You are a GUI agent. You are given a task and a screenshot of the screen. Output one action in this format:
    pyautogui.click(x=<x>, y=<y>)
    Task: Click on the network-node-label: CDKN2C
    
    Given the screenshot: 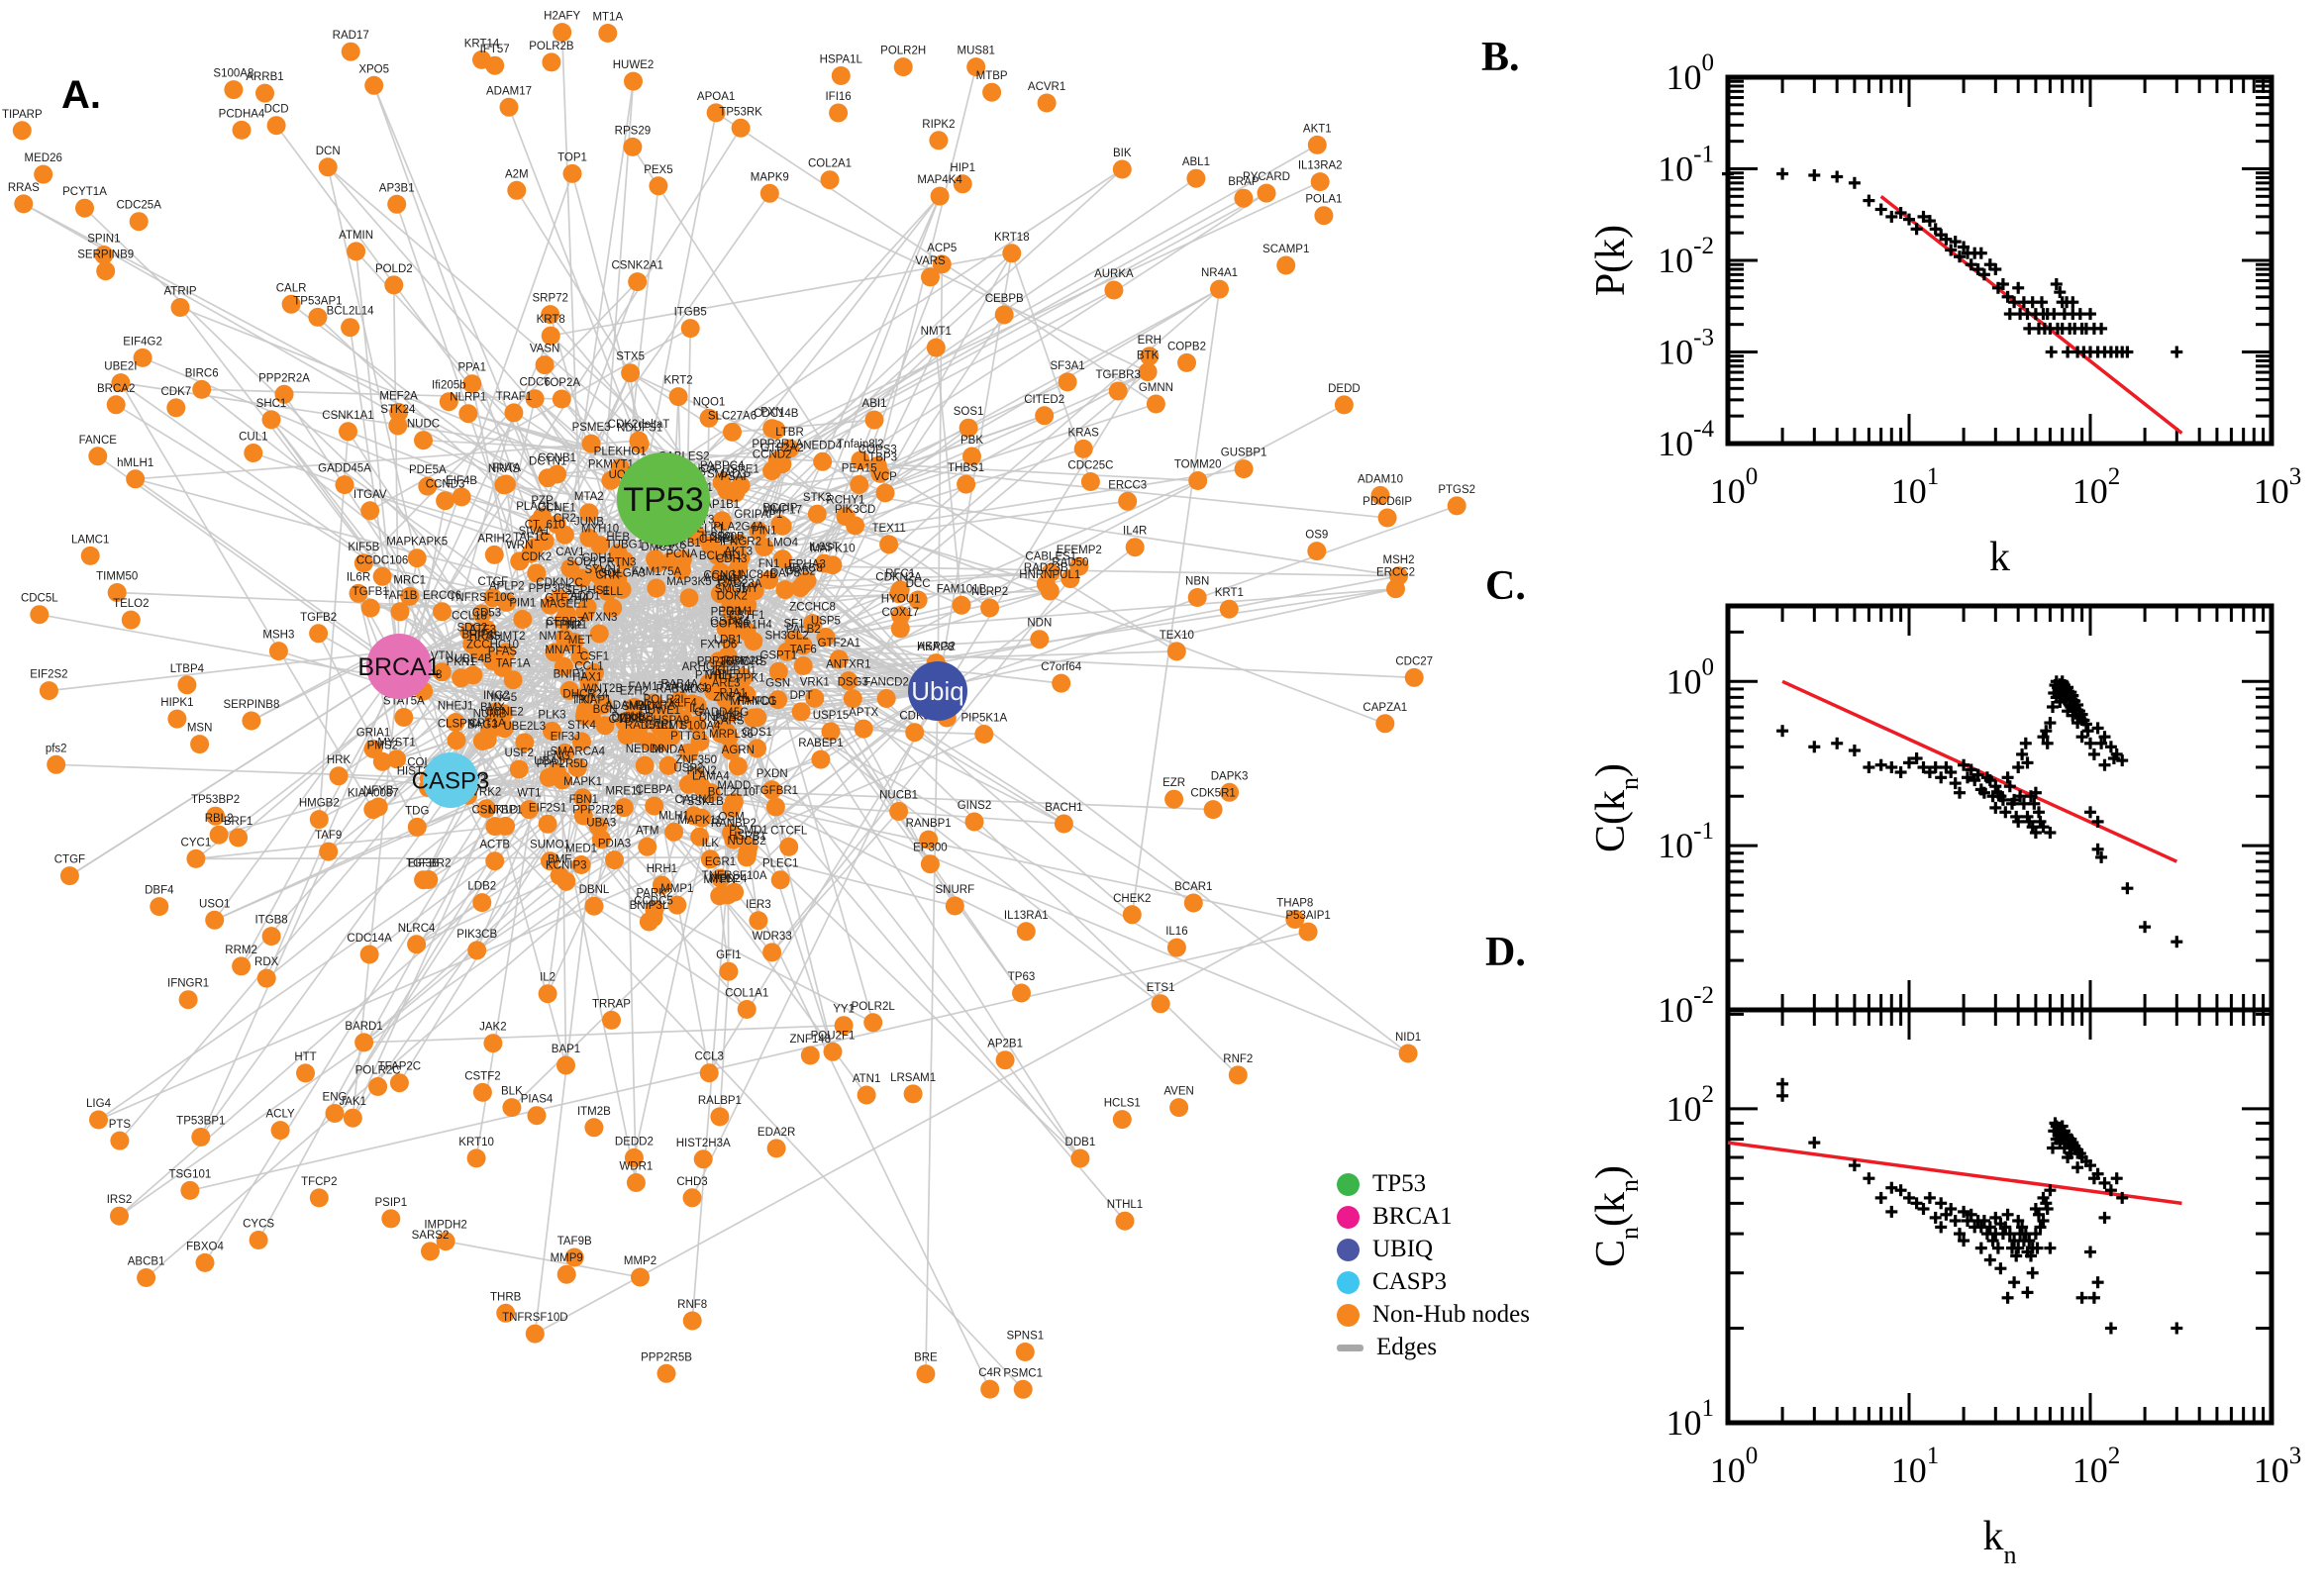 What is the action you would take?
    pyautogui.click(x=559, y=583)
    